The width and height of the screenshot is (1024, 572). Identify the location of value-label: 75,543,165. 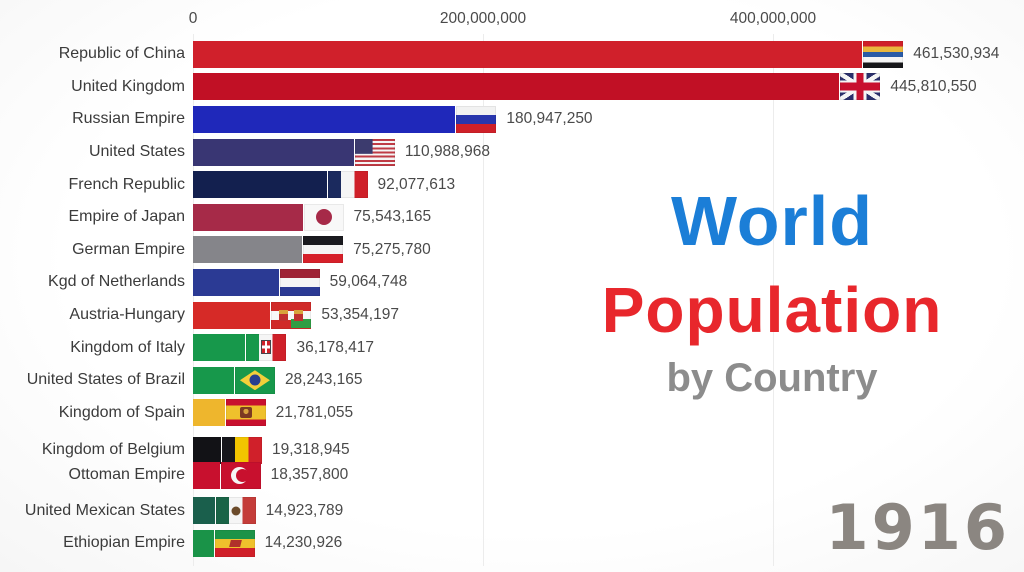
(392, 217).